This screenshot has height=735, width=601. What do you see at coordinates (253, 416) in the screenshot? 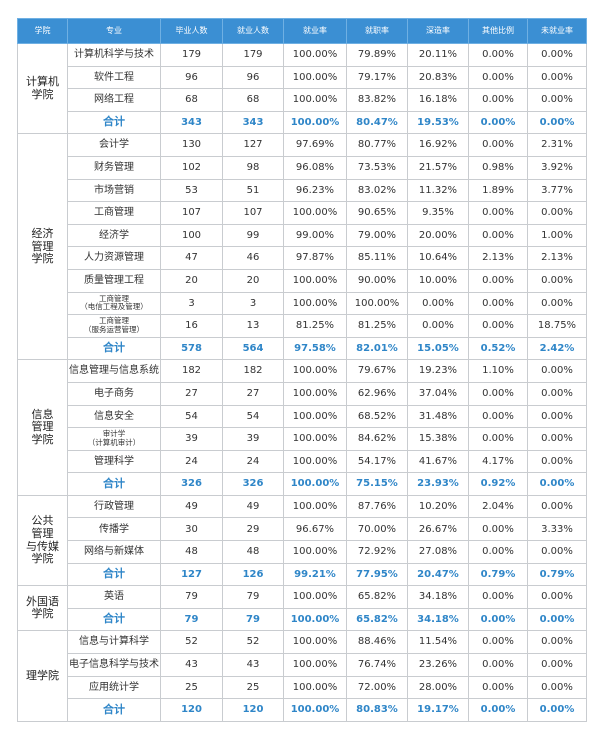
I see `value-cell: 54` at bounding box center [253, 416].